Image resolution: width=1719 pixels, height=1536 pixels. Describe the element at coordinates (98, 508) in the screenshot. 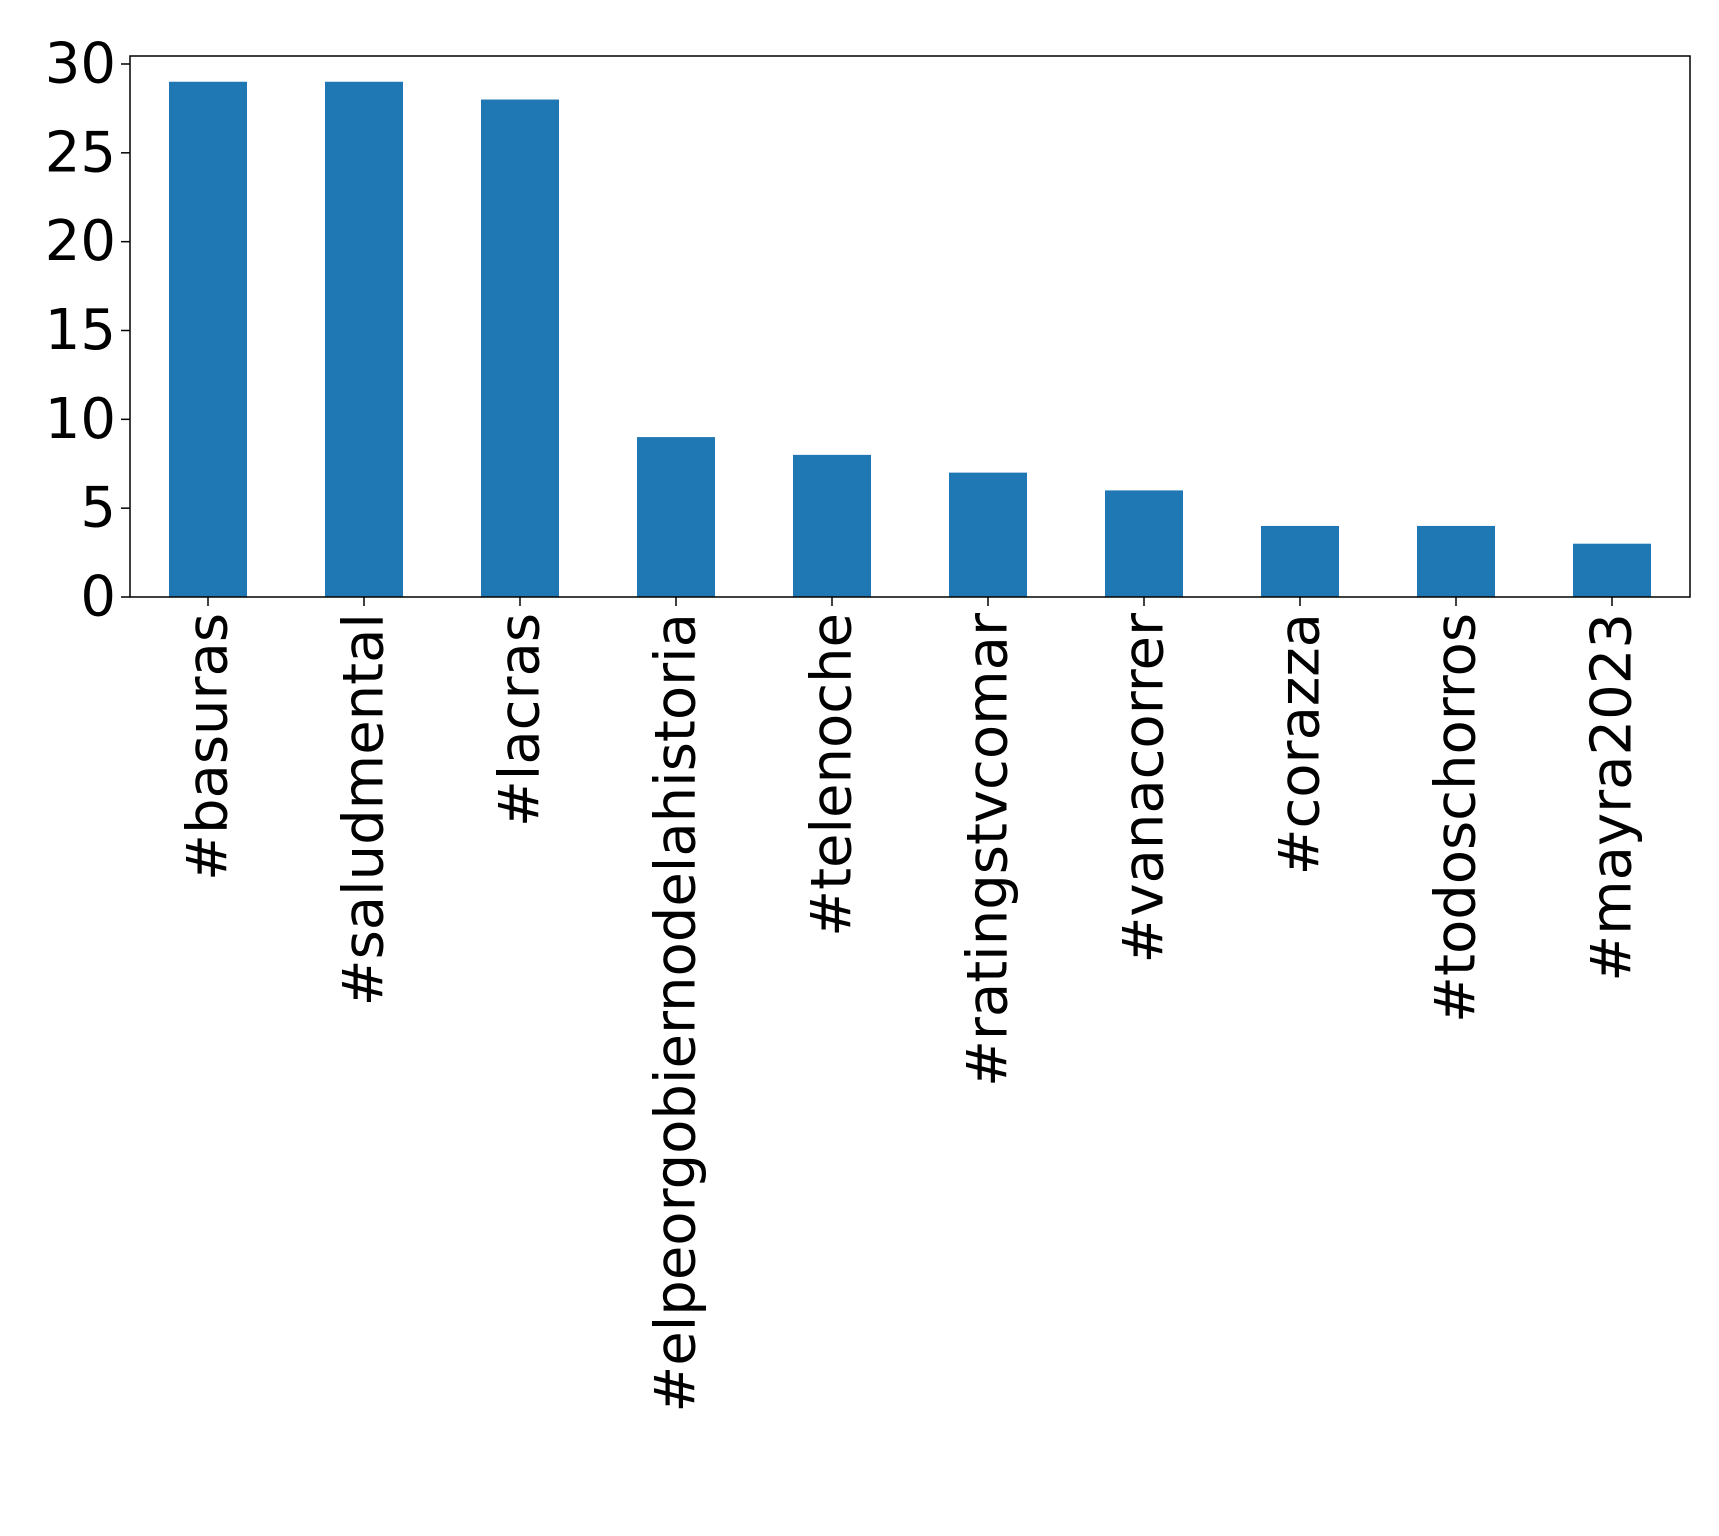

I see `y-tick-label: 5` at that location.